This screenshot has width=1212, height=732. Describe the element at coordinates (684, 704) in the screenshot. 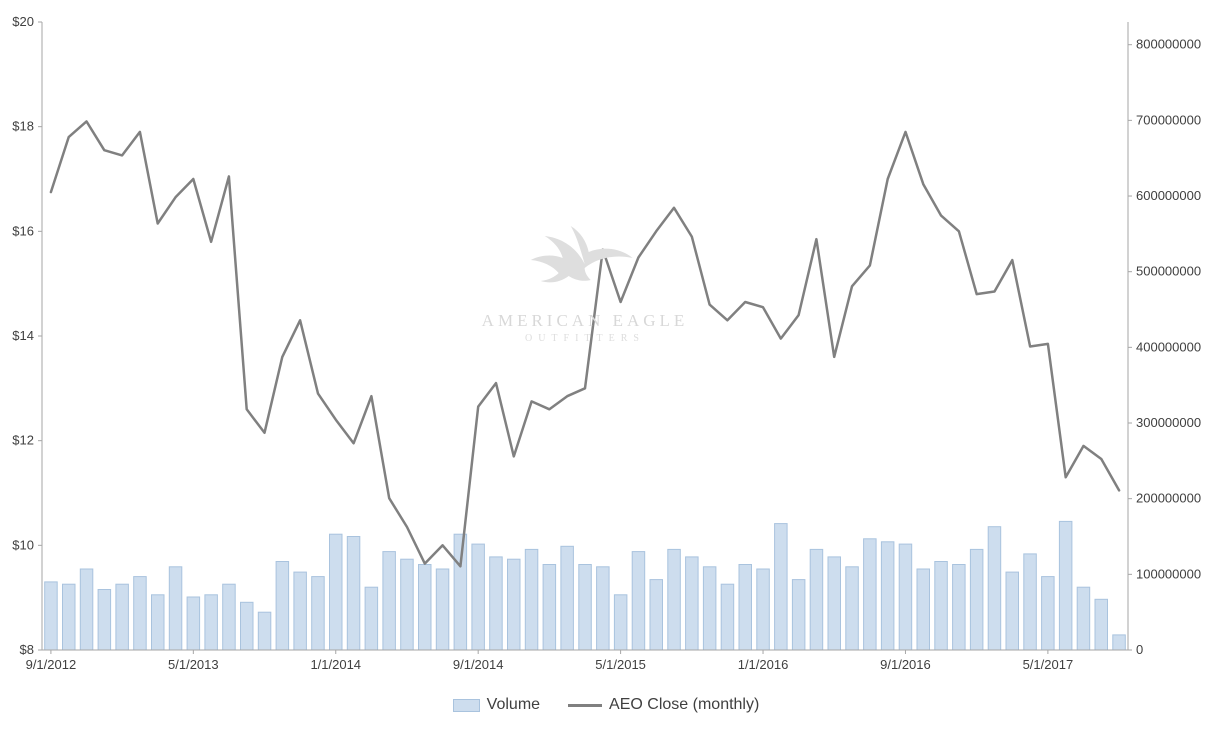

I see `legend-label-aeo-close: AEO Close (monthly)` at that location.